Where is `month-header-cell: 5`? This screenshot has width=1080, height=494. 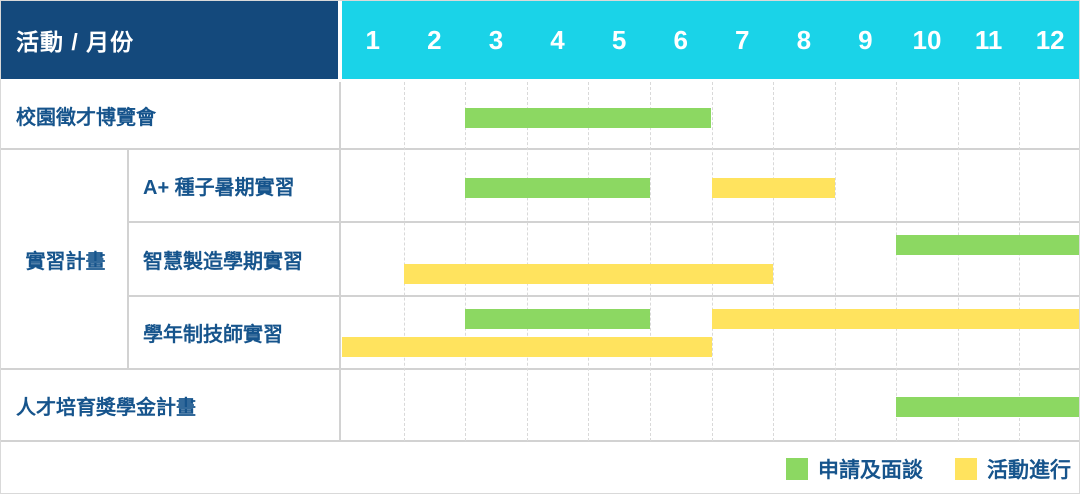
month-header-cell: 5 is located at coordinates (619, 39).